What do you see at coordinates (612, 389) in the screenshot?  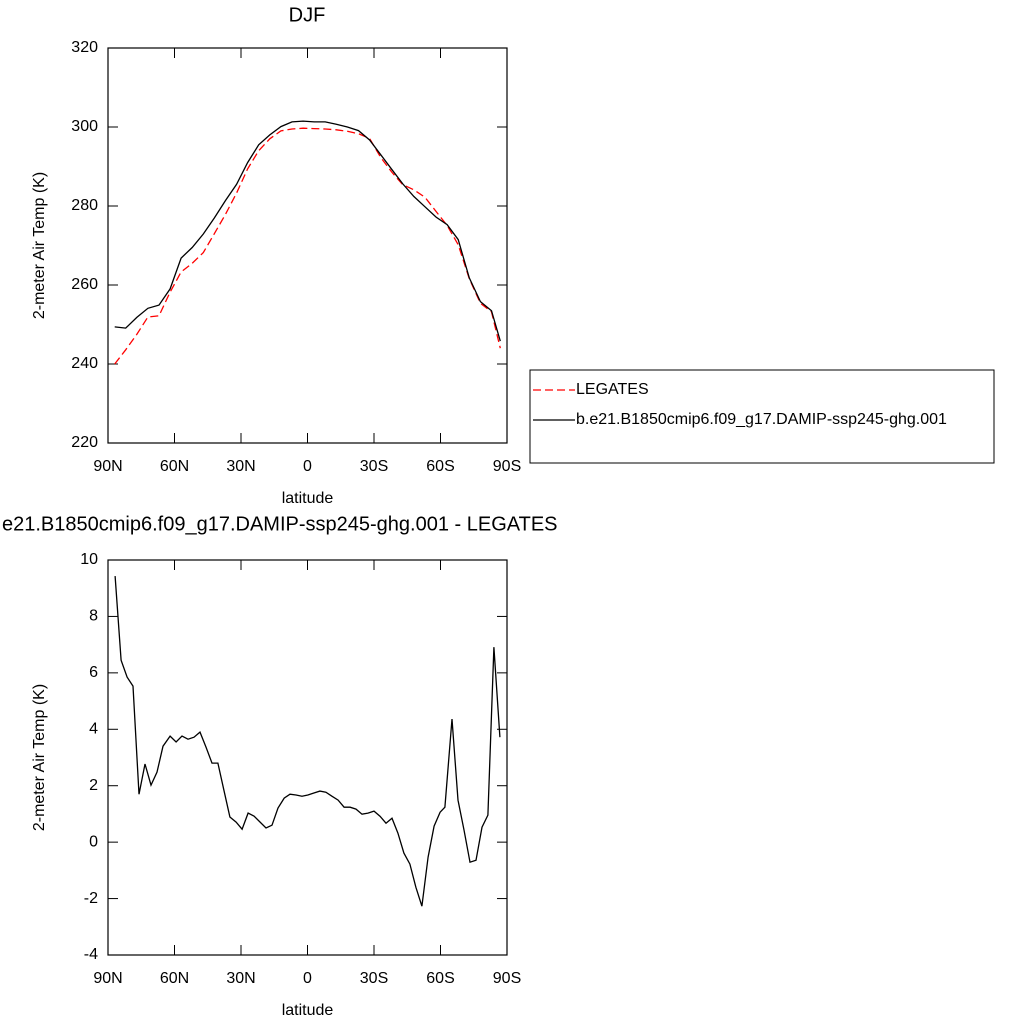 I see `legend-label: LEGATES` at bounding box center [612, 389].